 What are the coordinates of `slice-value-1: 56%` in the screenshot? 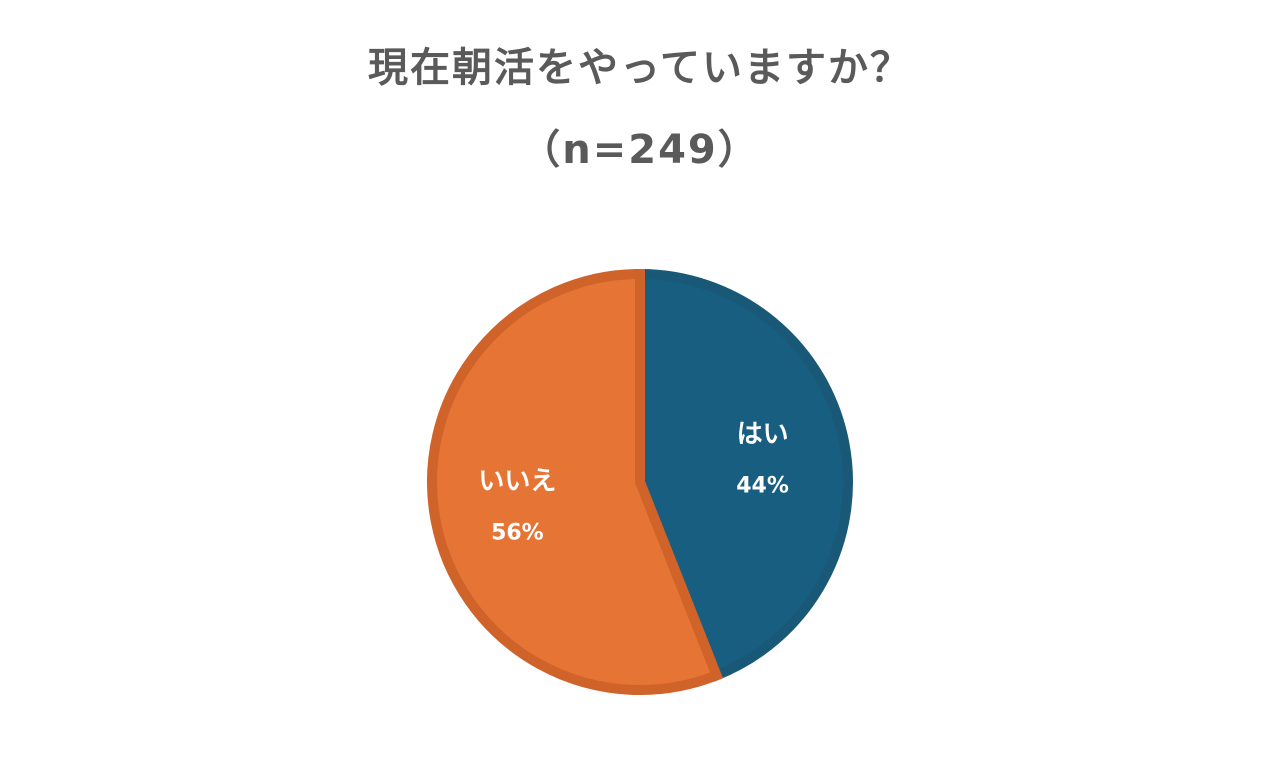 It's located at (517, 532).